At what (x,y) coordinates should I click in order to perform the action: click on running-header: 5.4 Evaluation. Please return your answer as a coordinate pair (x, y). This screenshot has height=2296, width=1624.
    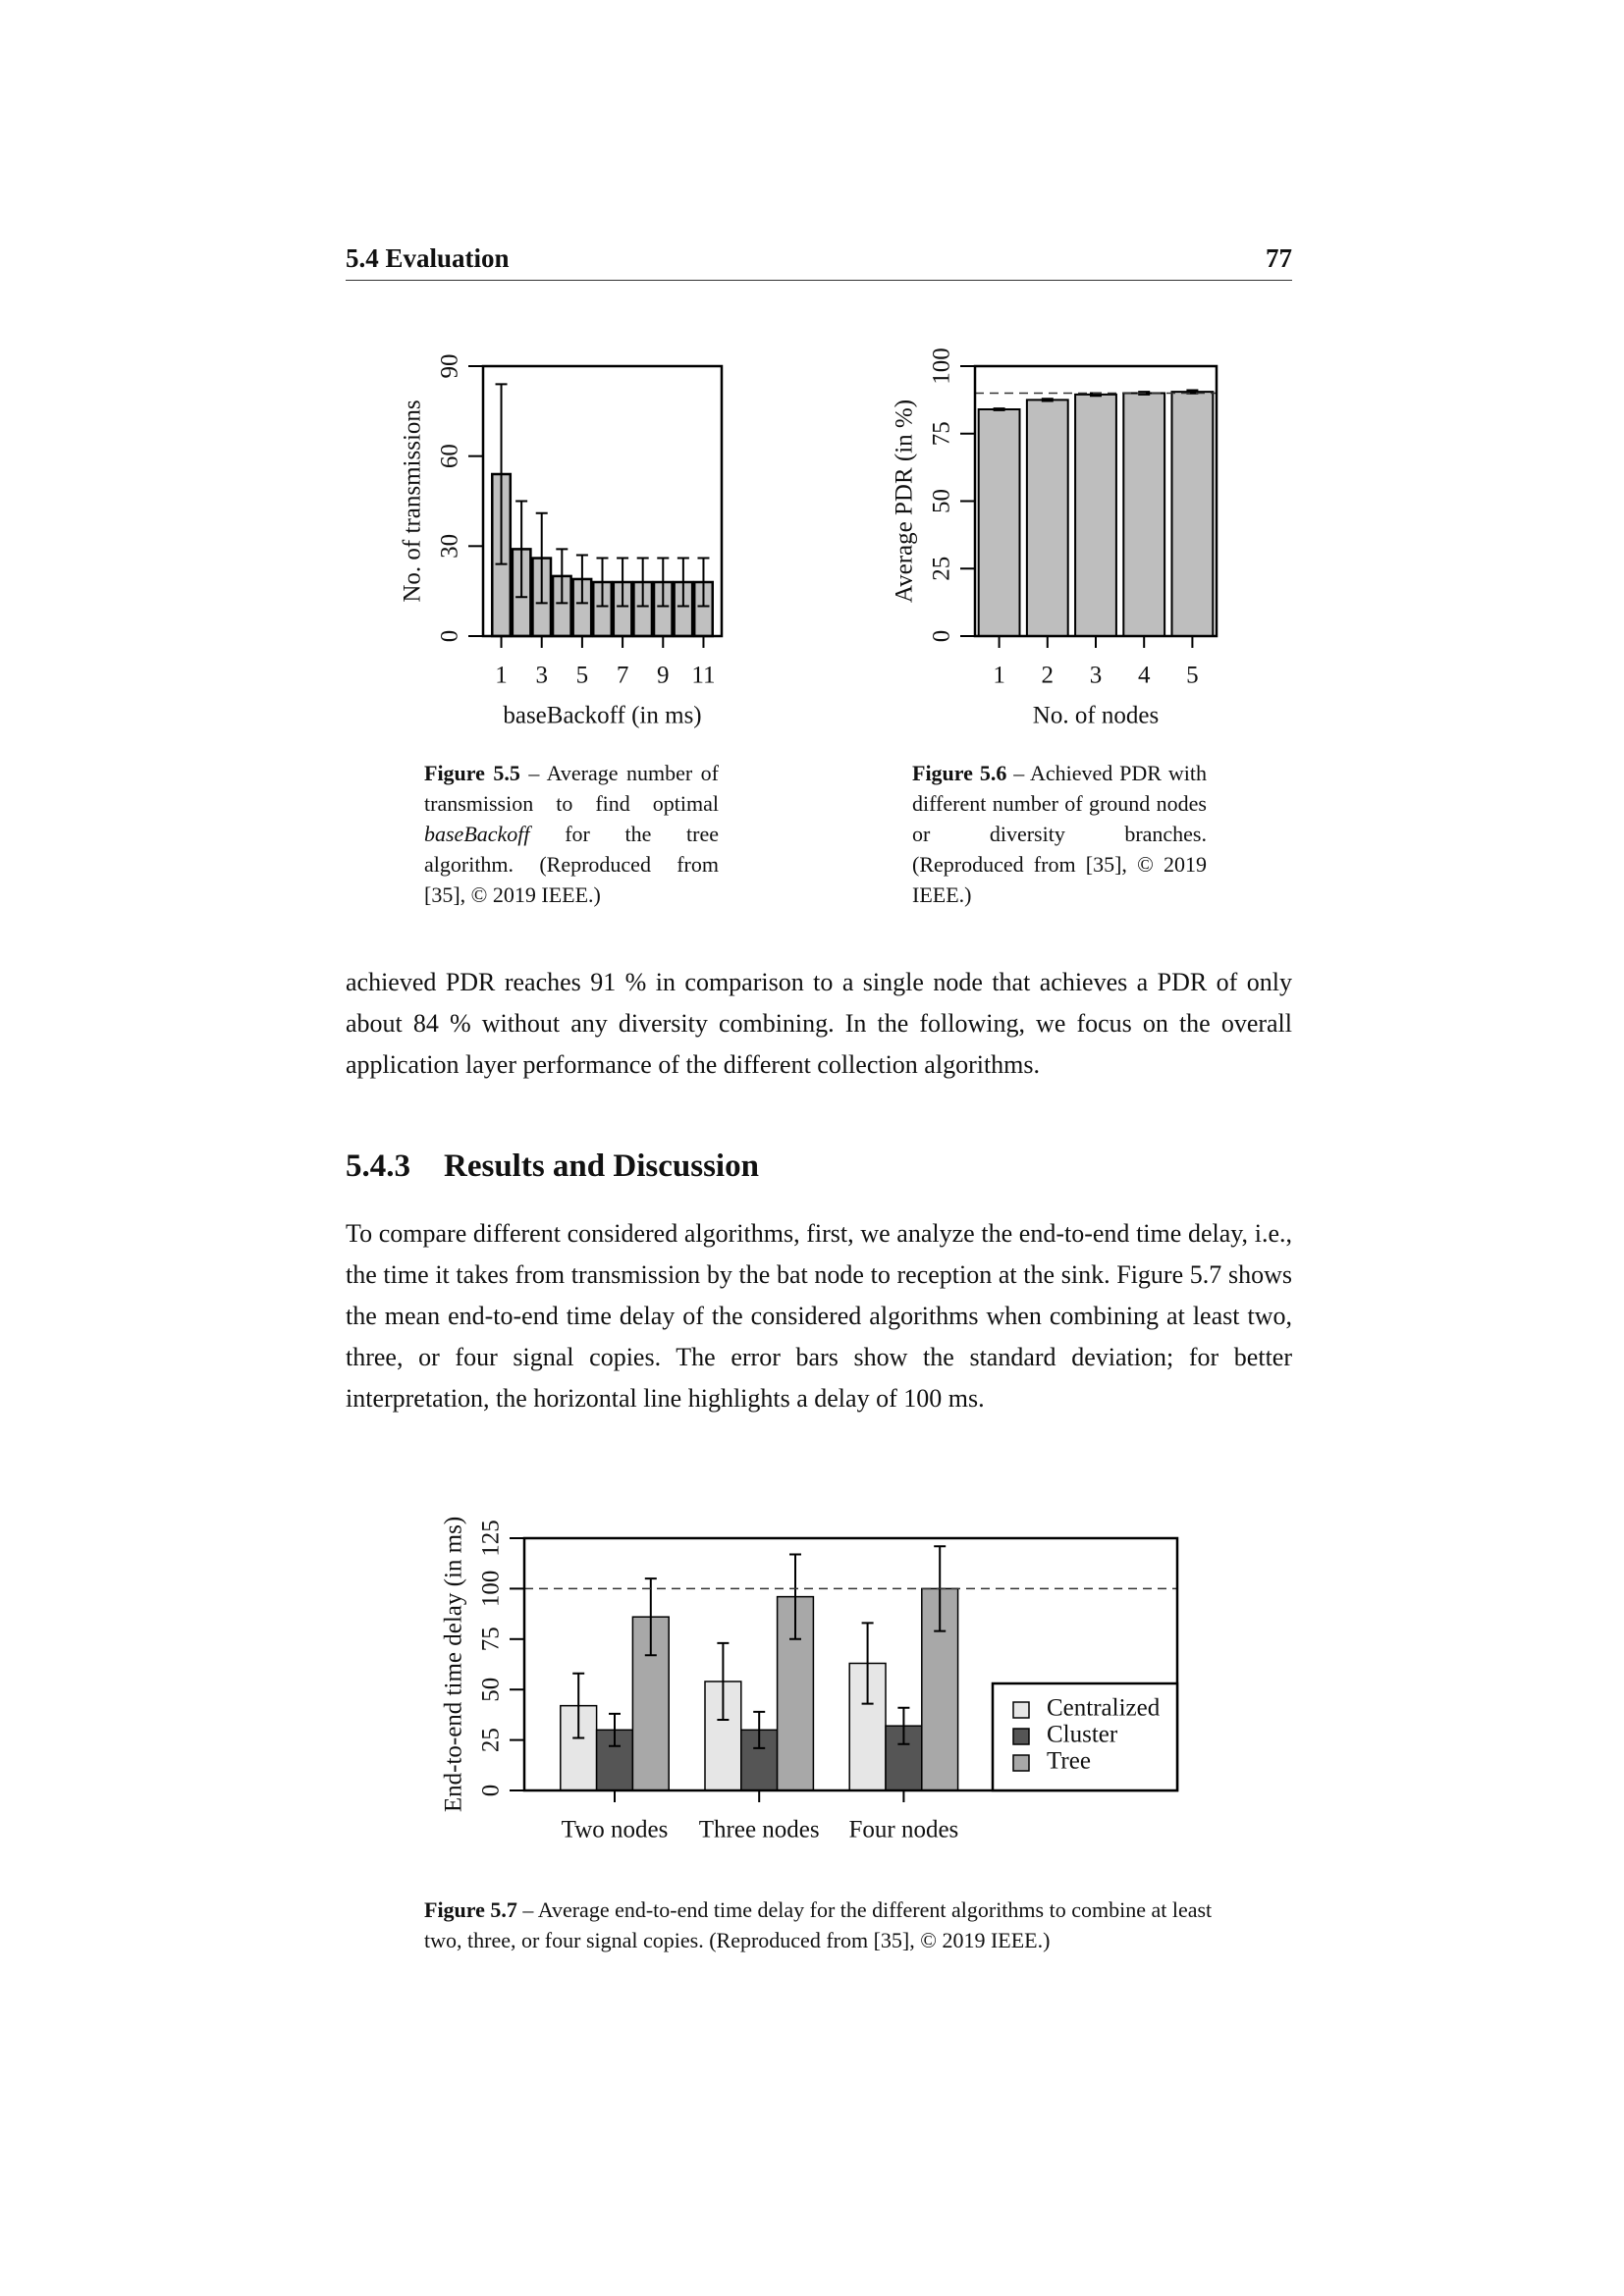
    Looking at the image, I should click on (428, 258).